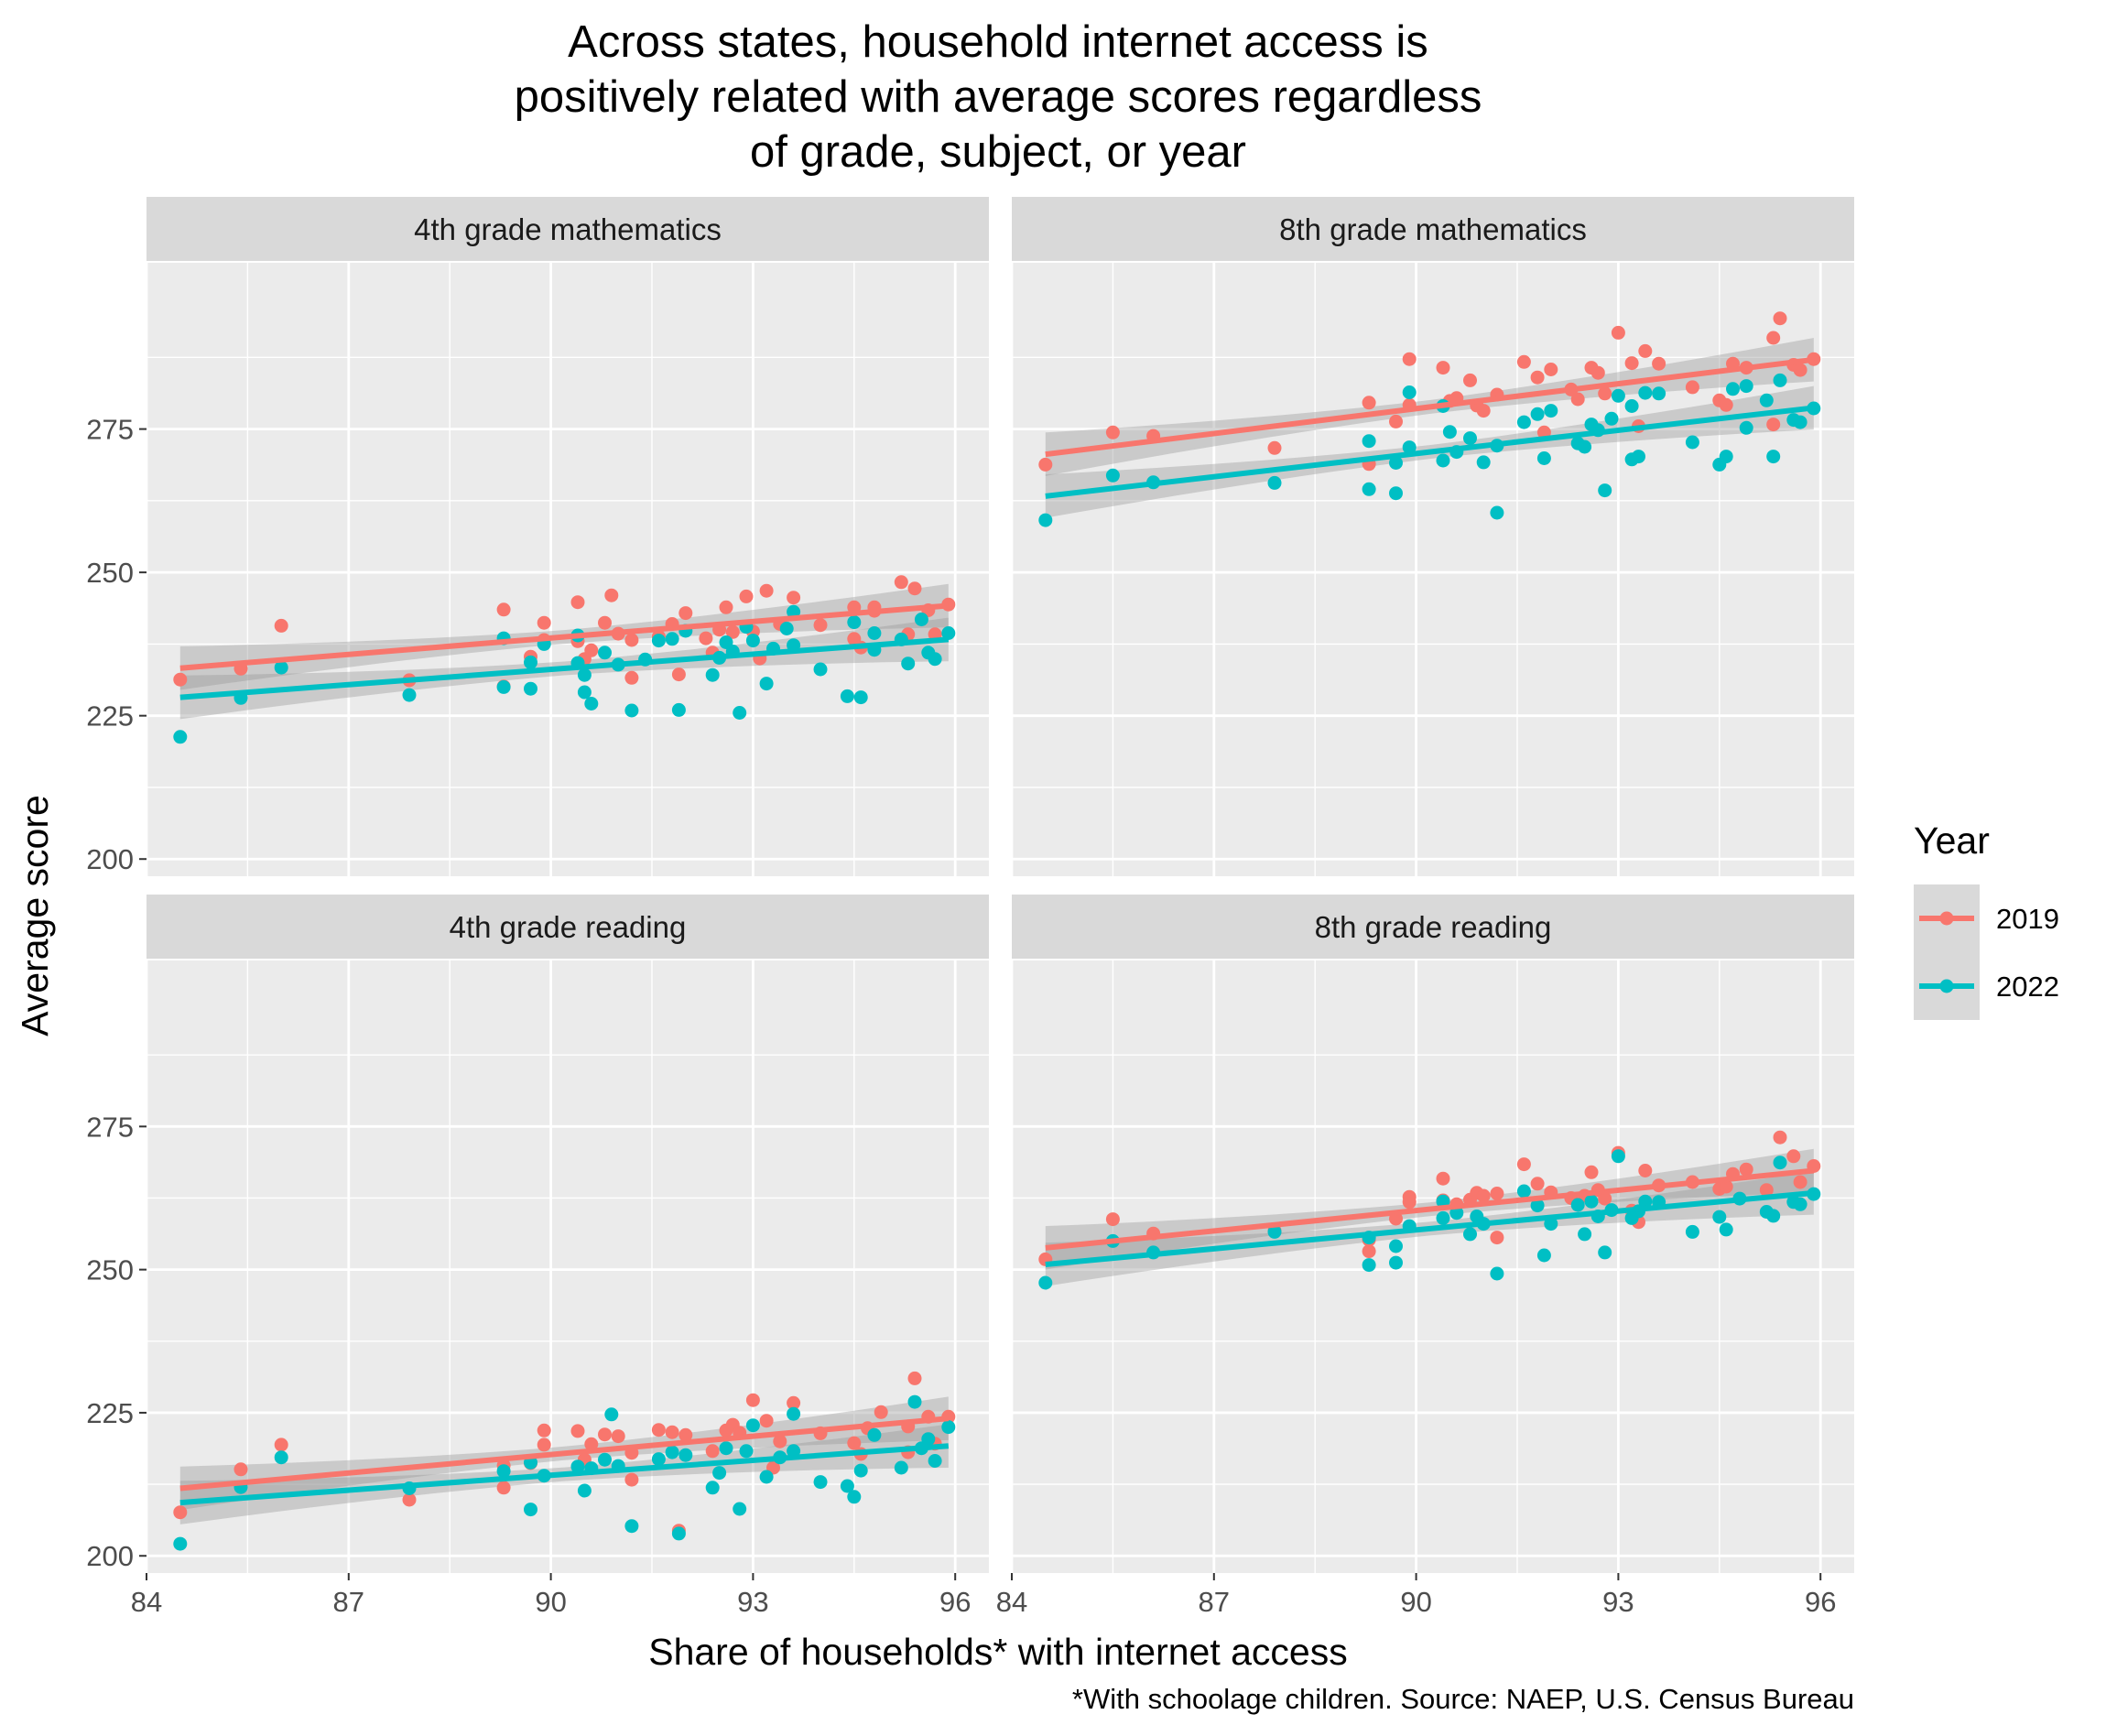 The width and height of the screenshot is (2106, 1736). What do you see at coordinates (2027, 919) in the screenshot?
I see `legend-label-2019: 2019` at bounding box center [2027, 919].